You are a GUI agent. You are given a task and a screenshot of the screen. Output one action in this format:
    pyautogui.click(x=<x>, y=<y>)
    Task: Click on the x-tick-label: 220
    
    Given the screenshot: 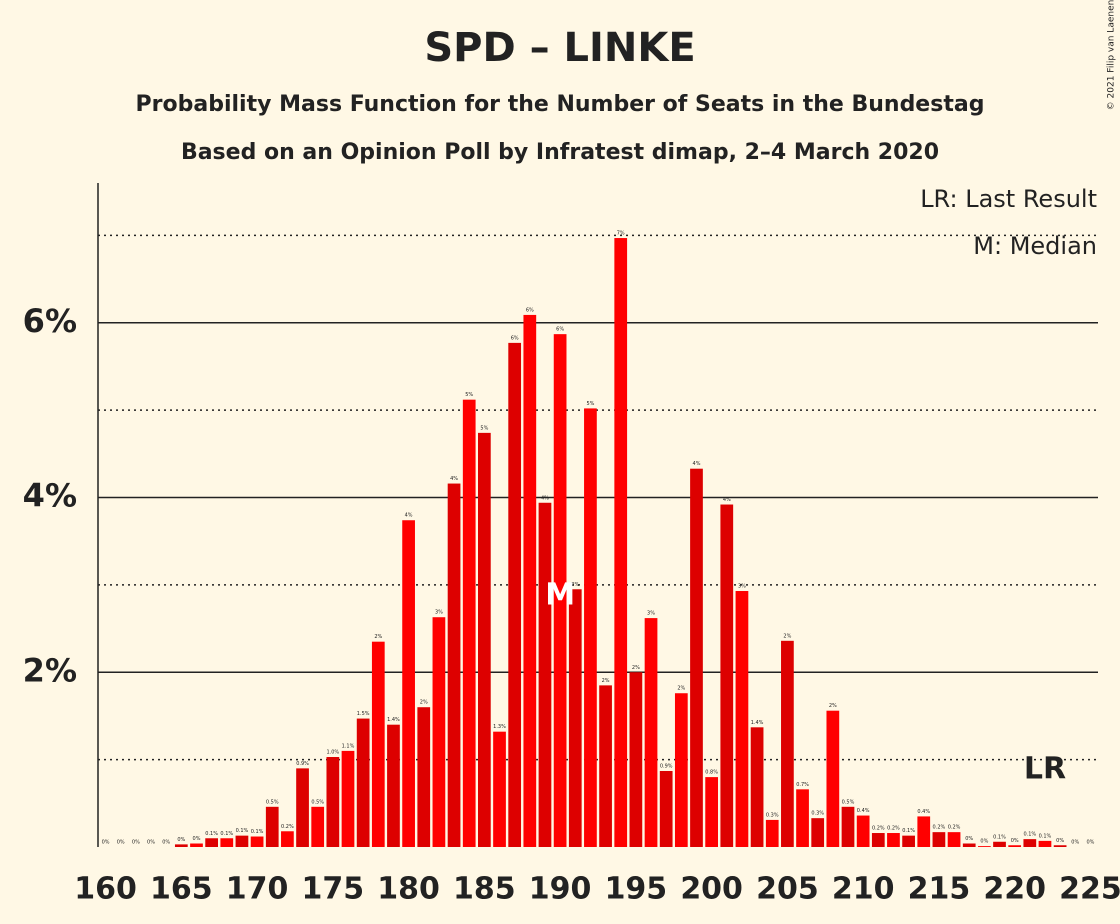 What is the action you would take?
    pyautogui.click(x=1014, y=889)
    